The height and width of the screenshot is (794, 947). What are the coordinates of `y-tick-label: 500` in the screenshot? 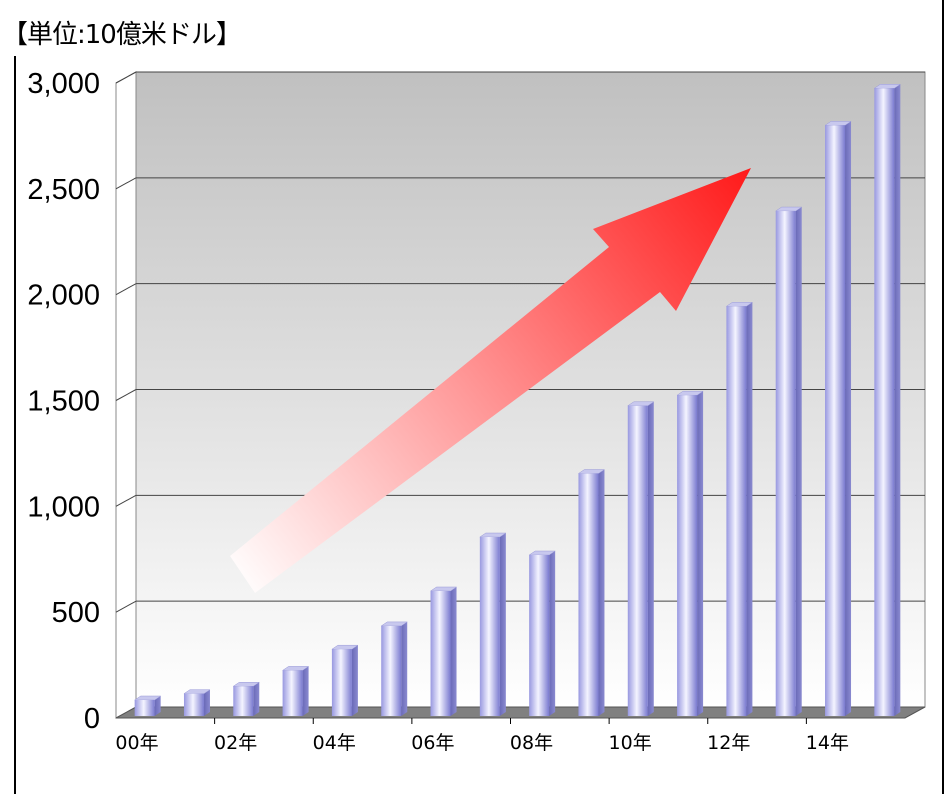 It's located at (76, 613).